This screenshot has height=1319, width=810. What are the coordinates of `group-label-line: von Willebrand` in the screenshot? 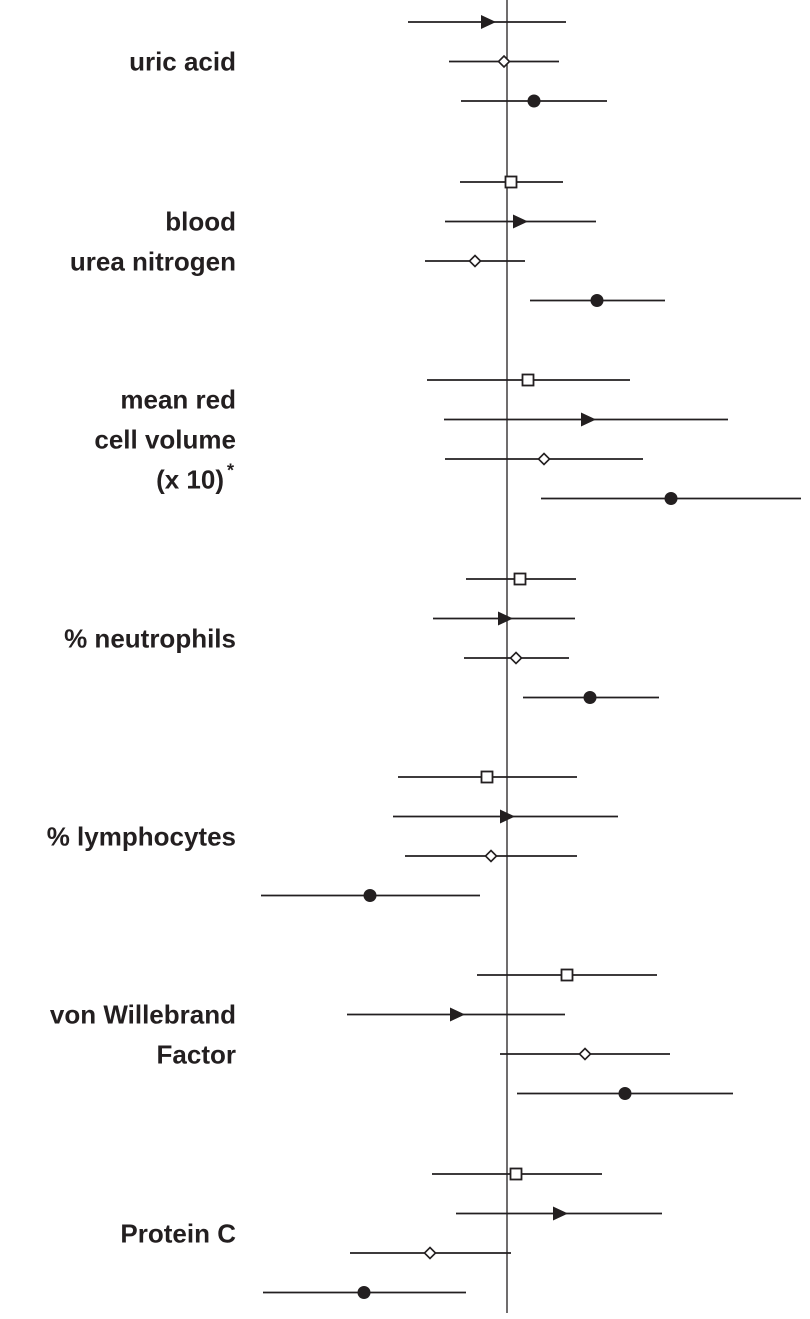 It's located at (143, 1014).